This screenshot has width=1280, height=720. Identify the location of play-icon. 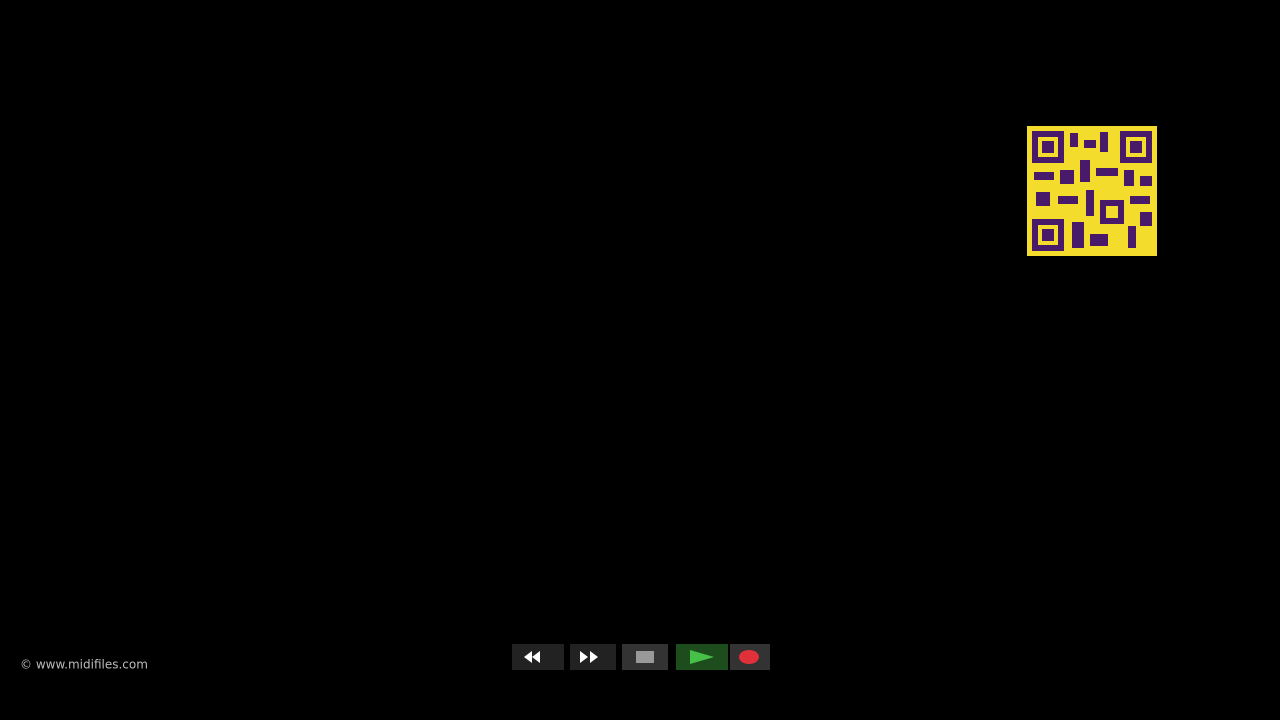
(702, 657).